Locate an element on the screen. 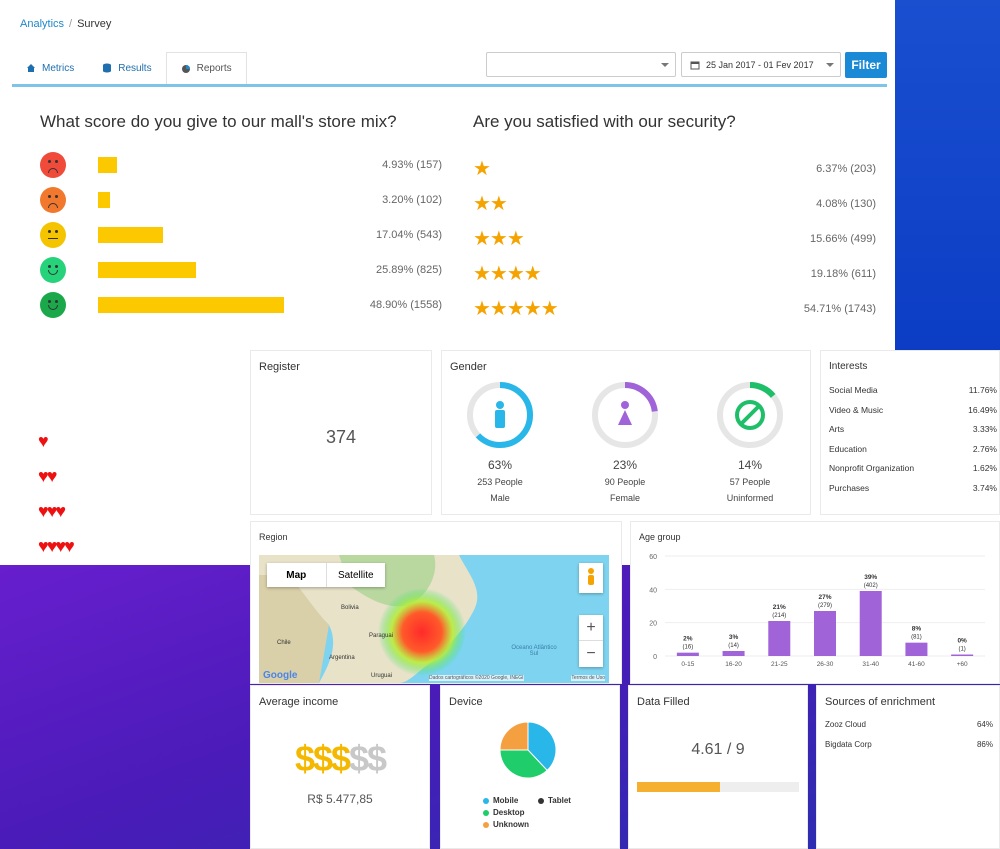  age-bar-percent-label: 27% is located at coordinates (824, 597).